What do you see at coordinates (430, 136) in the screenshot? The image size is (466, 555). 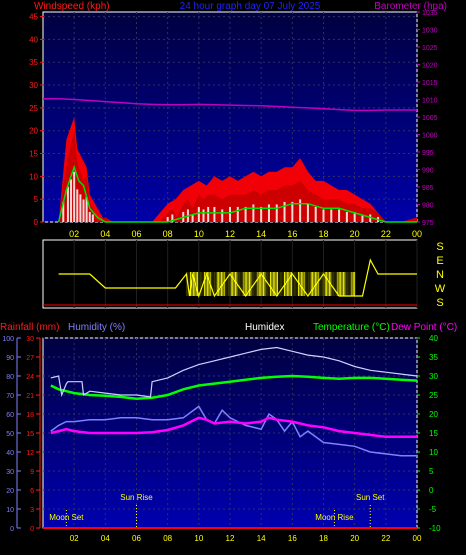 I see `baro-y-tick-label: 1000` at bounding box center [430, 136].